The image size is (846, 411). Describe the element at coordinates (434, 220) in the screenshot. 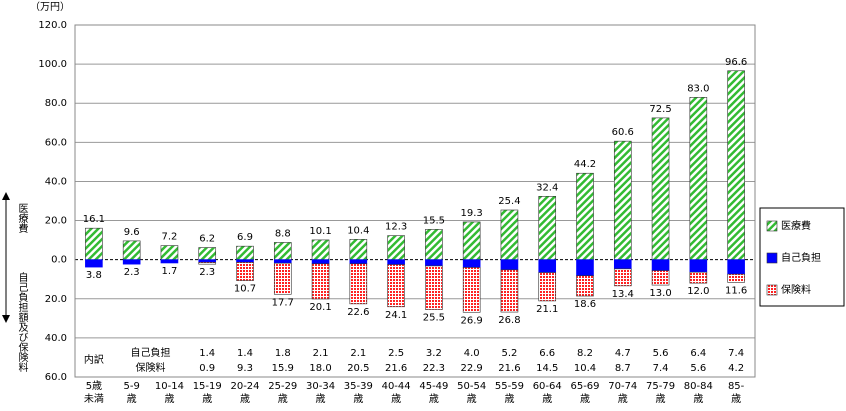

I see `value-label: 15.5` at that location.